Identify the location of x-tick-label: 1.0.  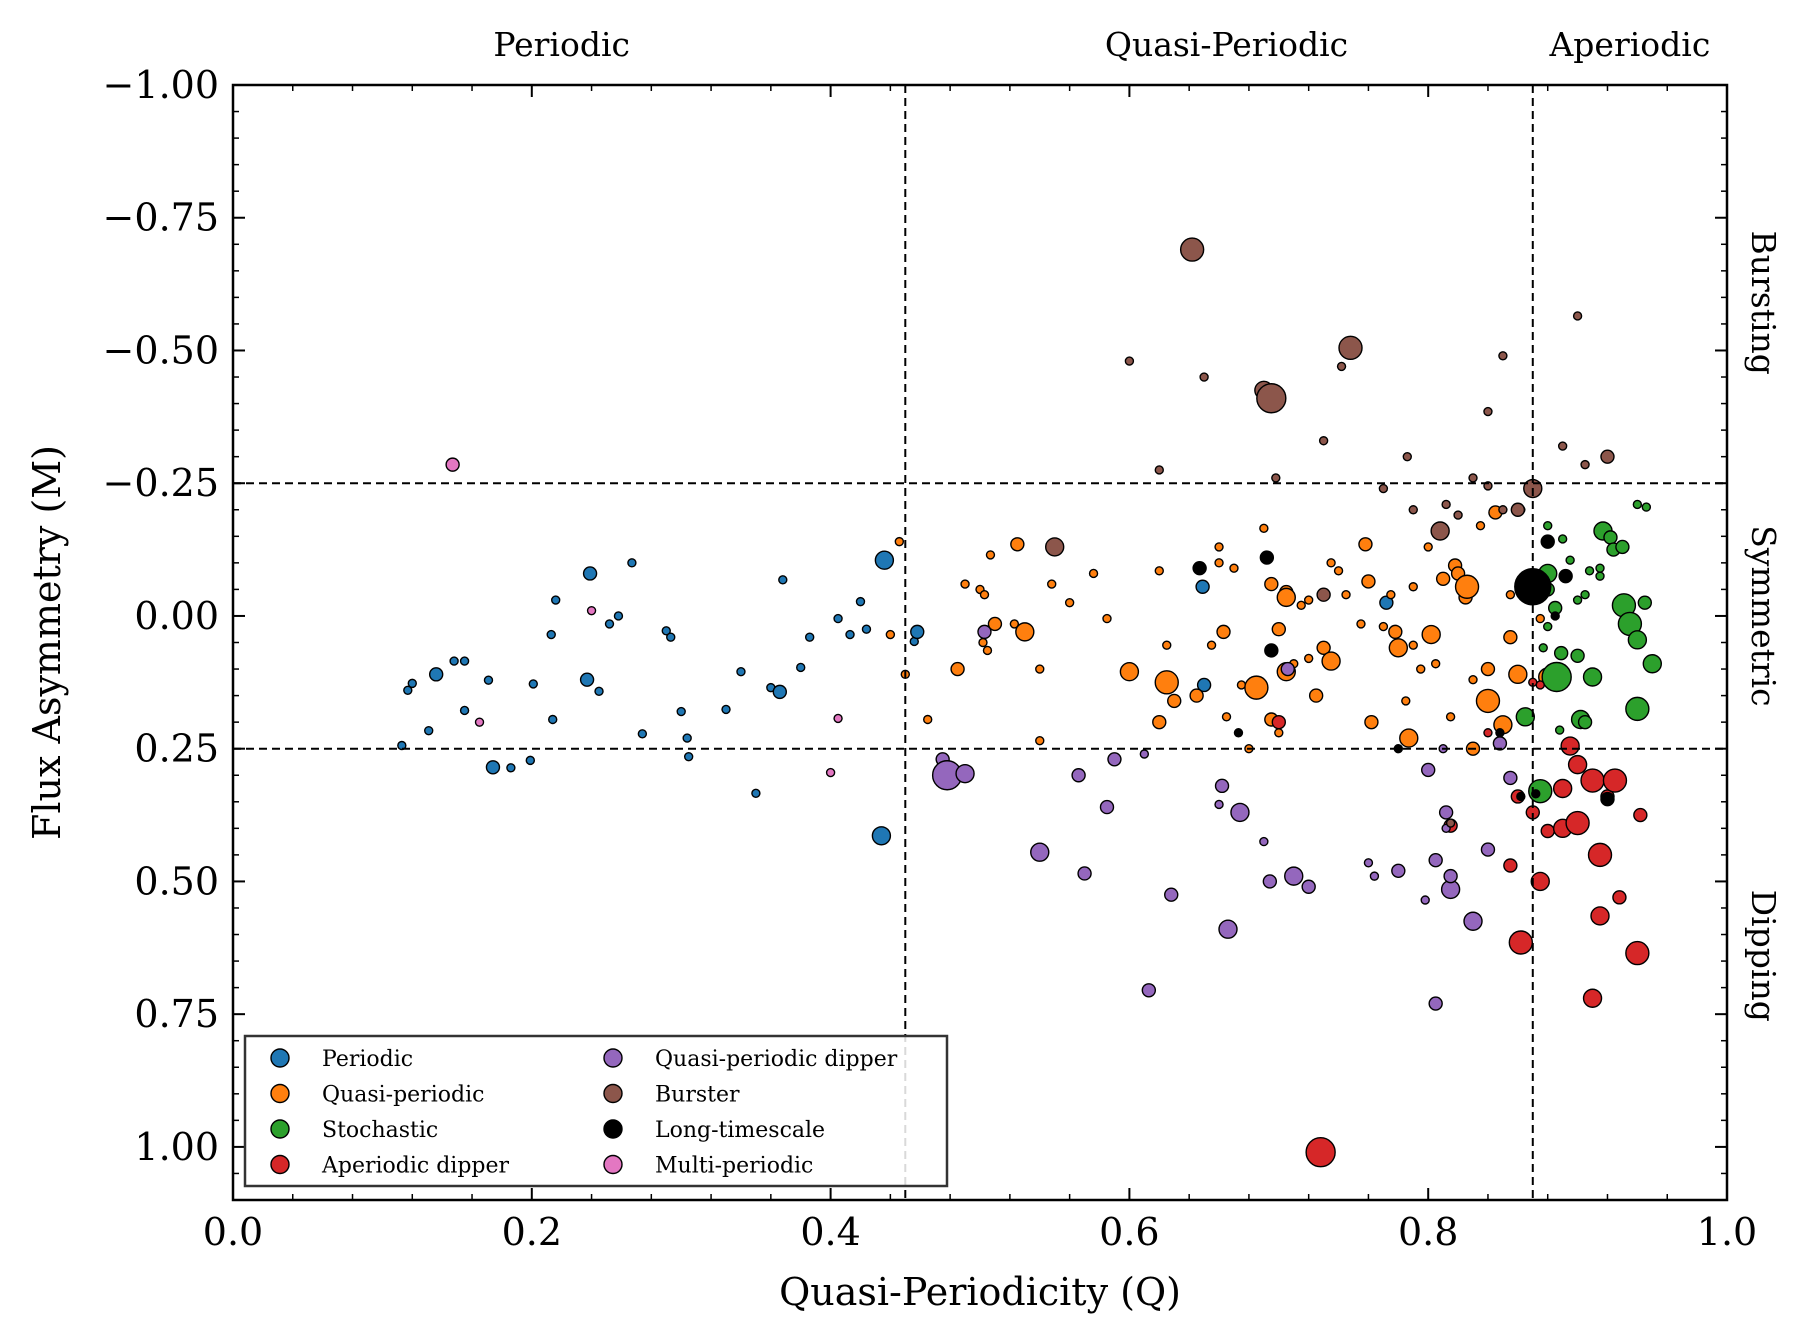
(1727, 1232).